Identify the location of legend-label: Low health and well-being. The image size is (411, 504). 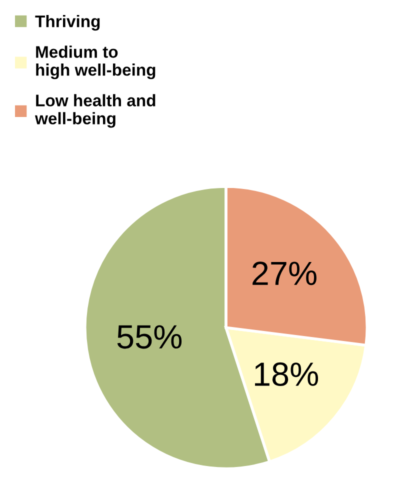
(95, 111).